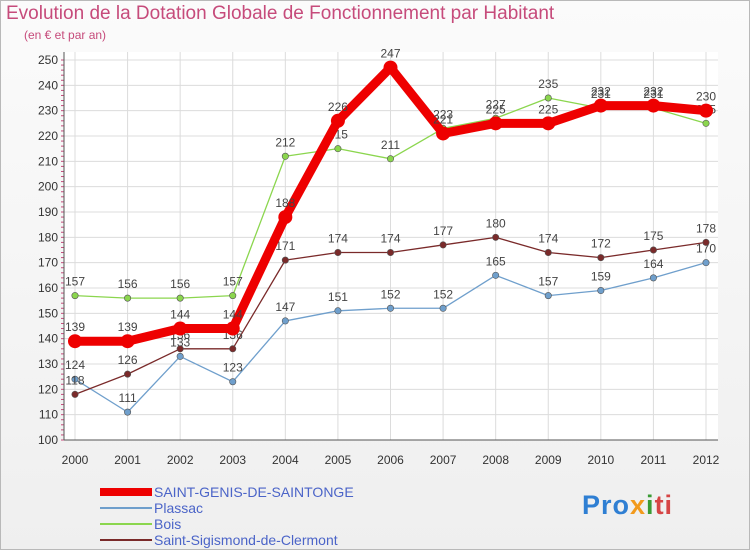  I want to click on x-tick-label: 2001, so click(127, 460).